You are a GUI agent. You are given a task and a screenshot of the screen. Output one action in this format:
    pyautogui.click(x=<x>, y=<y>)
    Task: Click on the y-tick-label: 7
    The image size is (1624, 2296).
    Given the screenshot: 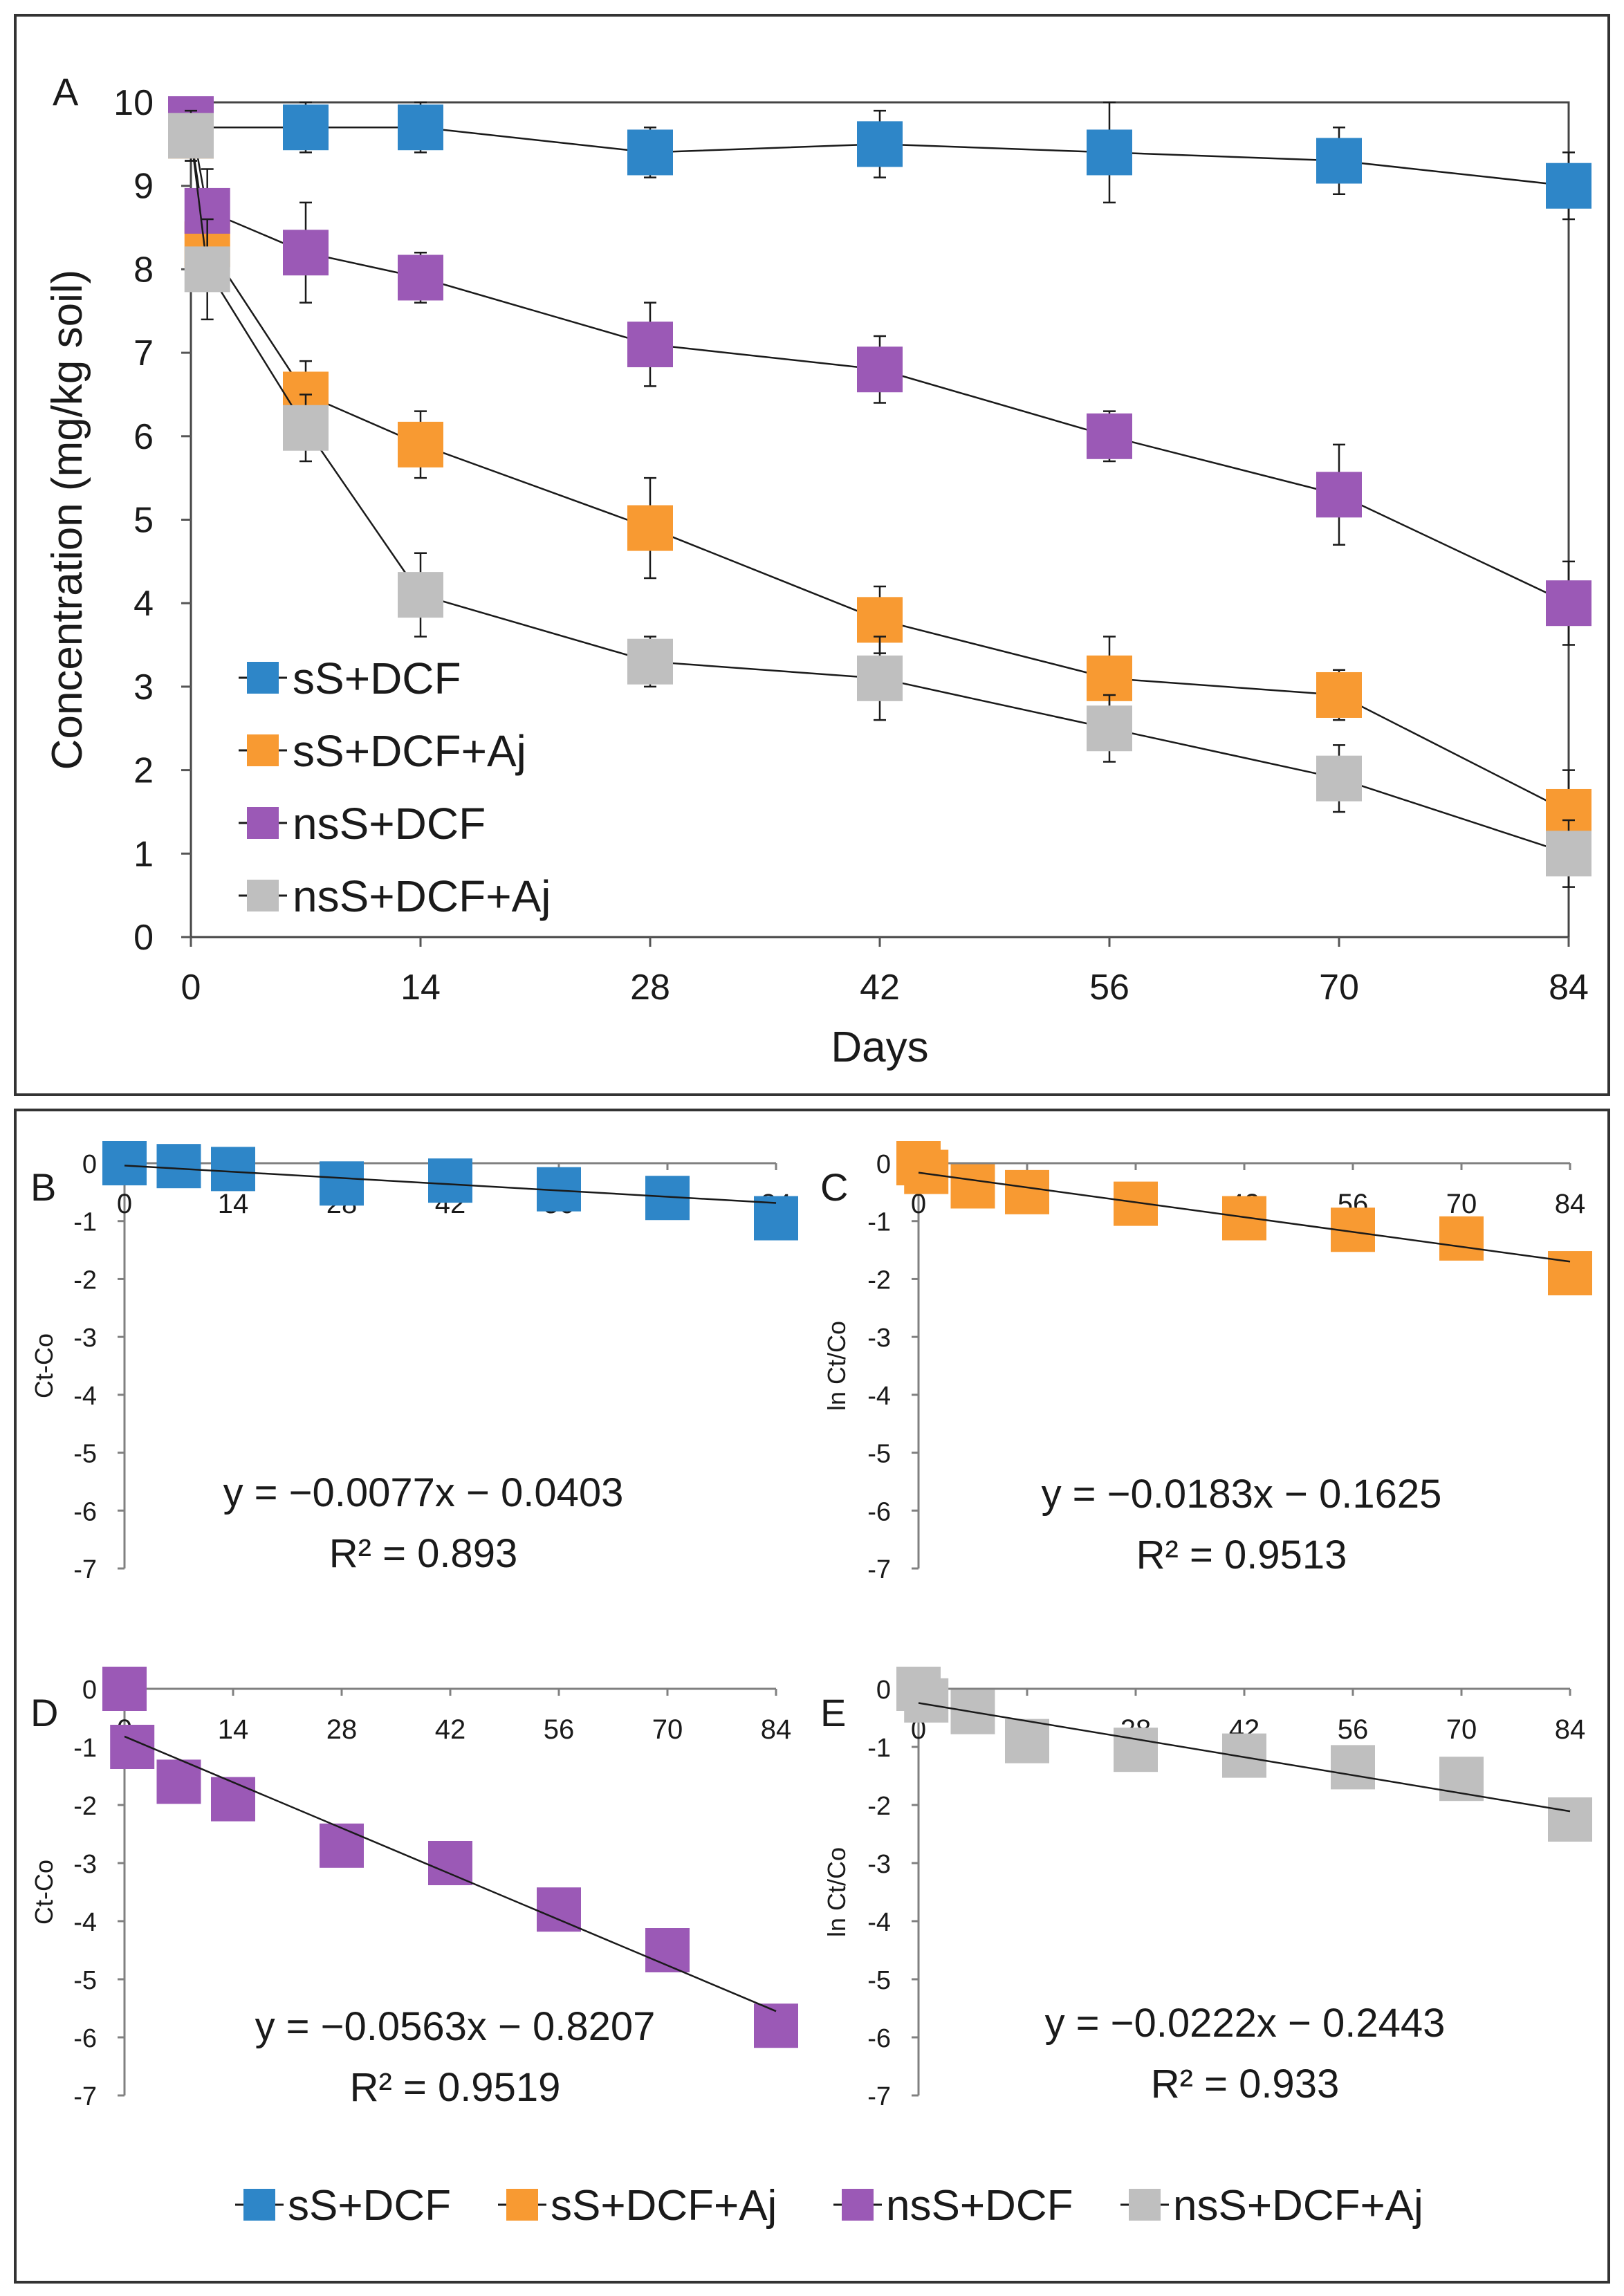 What is the action you would take?
    pyautogui.click(x=143, y=353)
    